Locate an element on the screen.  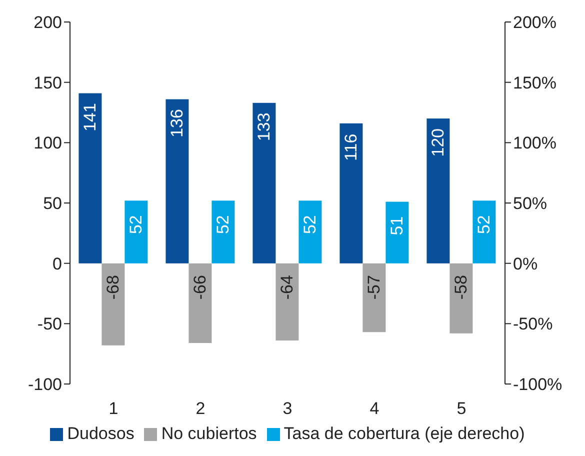
x-tick-label: 3 is located at coordinates (287, 408).